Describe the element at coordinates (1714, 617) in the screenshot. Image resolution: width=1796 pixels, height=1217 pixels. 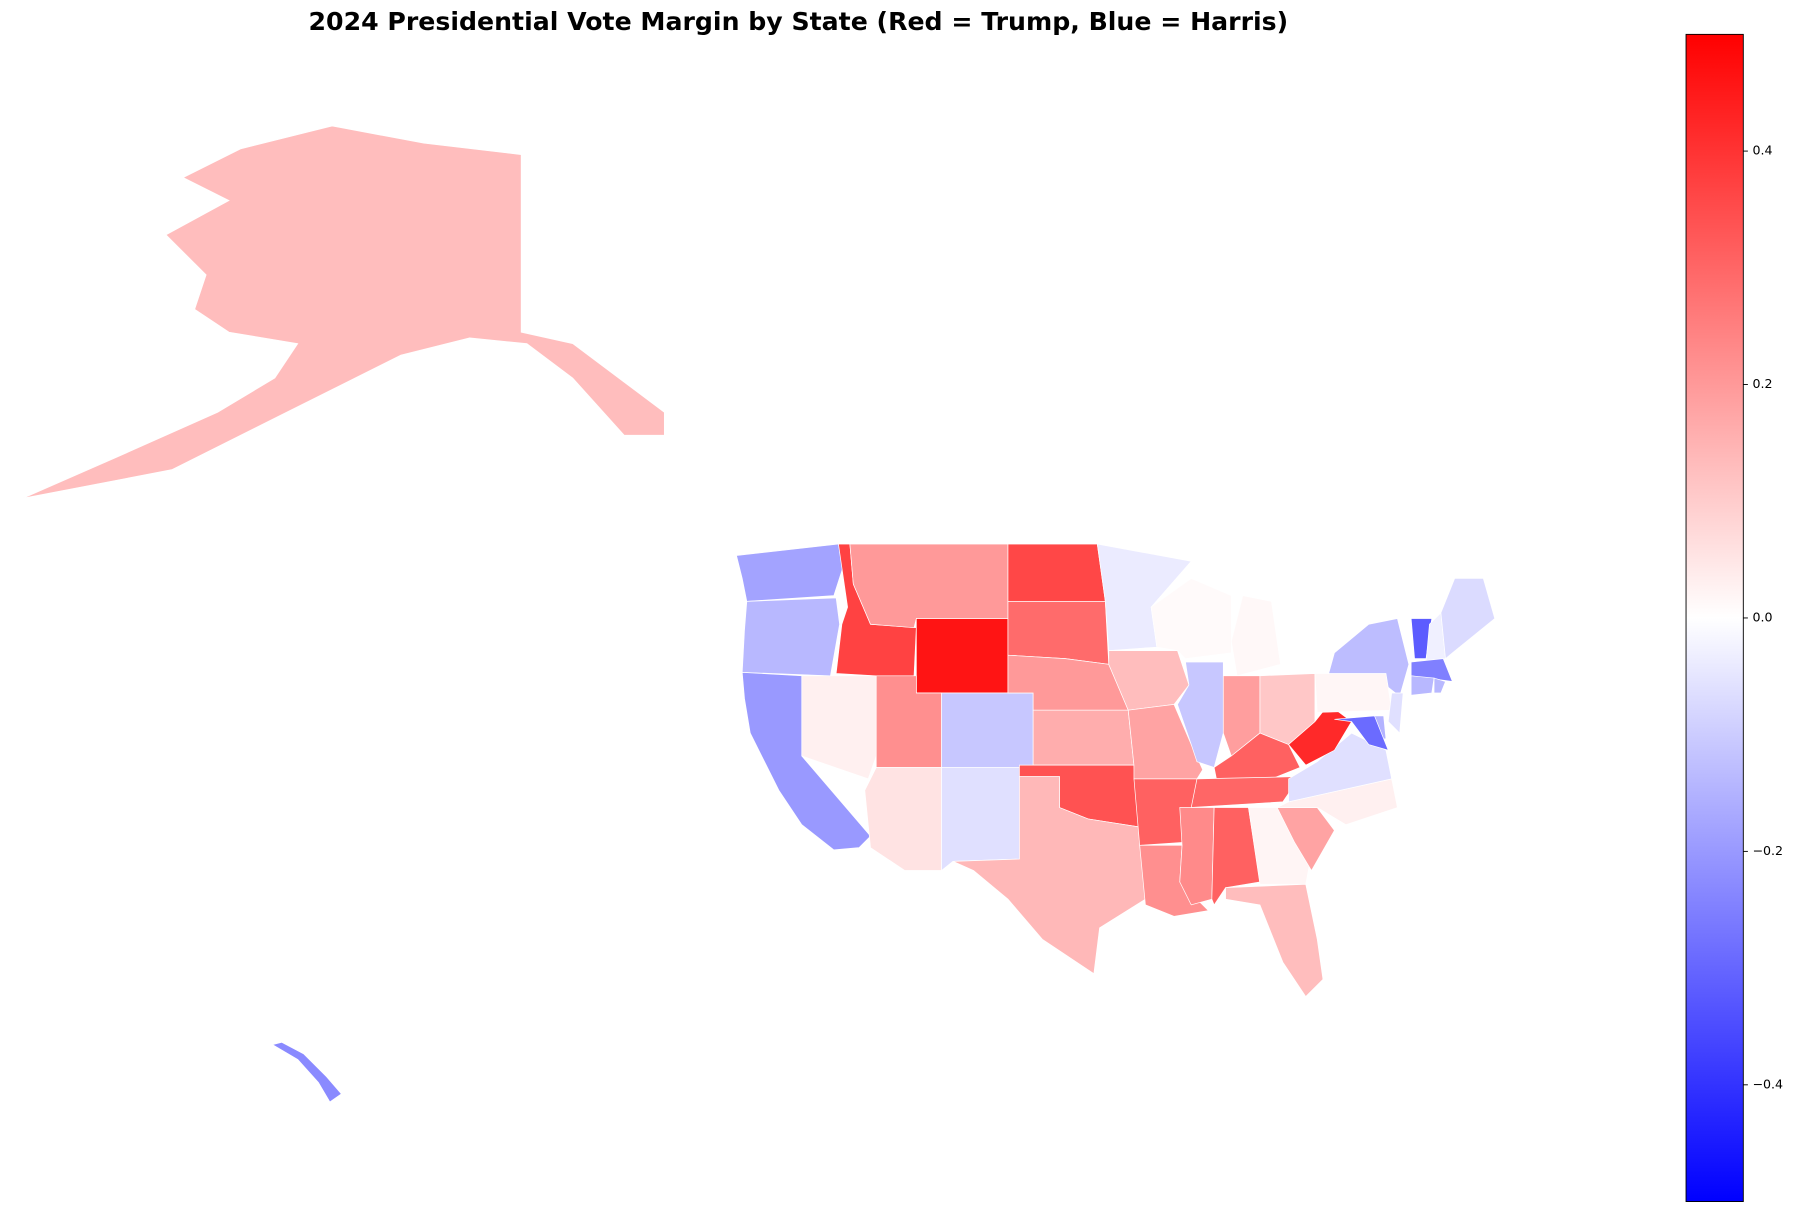
I see `colorbar` at that location.